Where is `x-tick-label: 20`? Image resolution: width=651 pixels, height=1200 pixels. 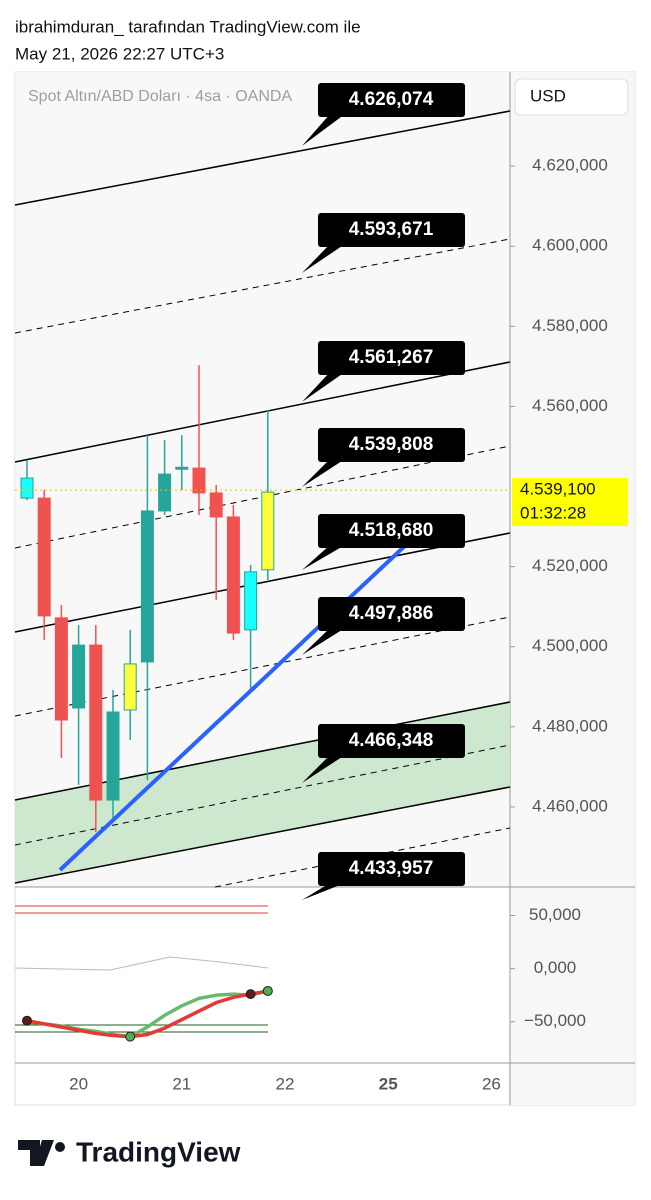 x-tick-label: 20 is located at coordinates (78, 1083).